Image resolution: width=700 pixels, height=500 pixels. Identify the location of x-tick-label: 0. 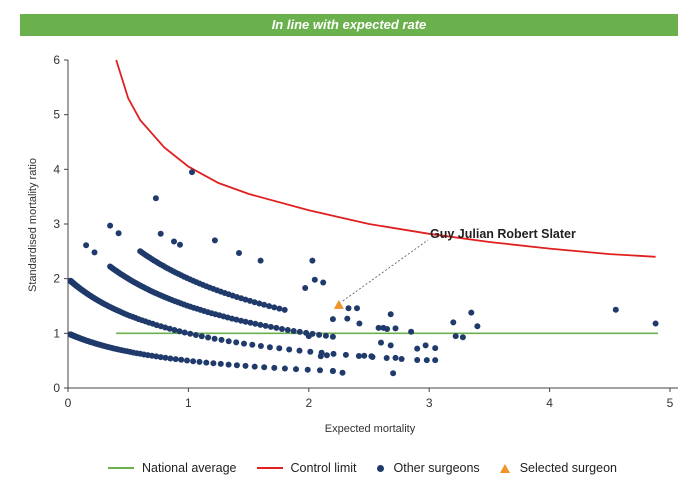
(68, 403).